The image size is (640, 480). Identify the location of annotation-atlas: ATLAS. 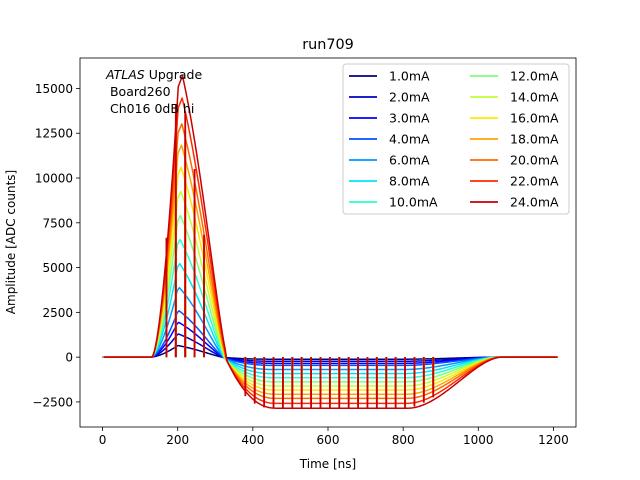
(125, 74).